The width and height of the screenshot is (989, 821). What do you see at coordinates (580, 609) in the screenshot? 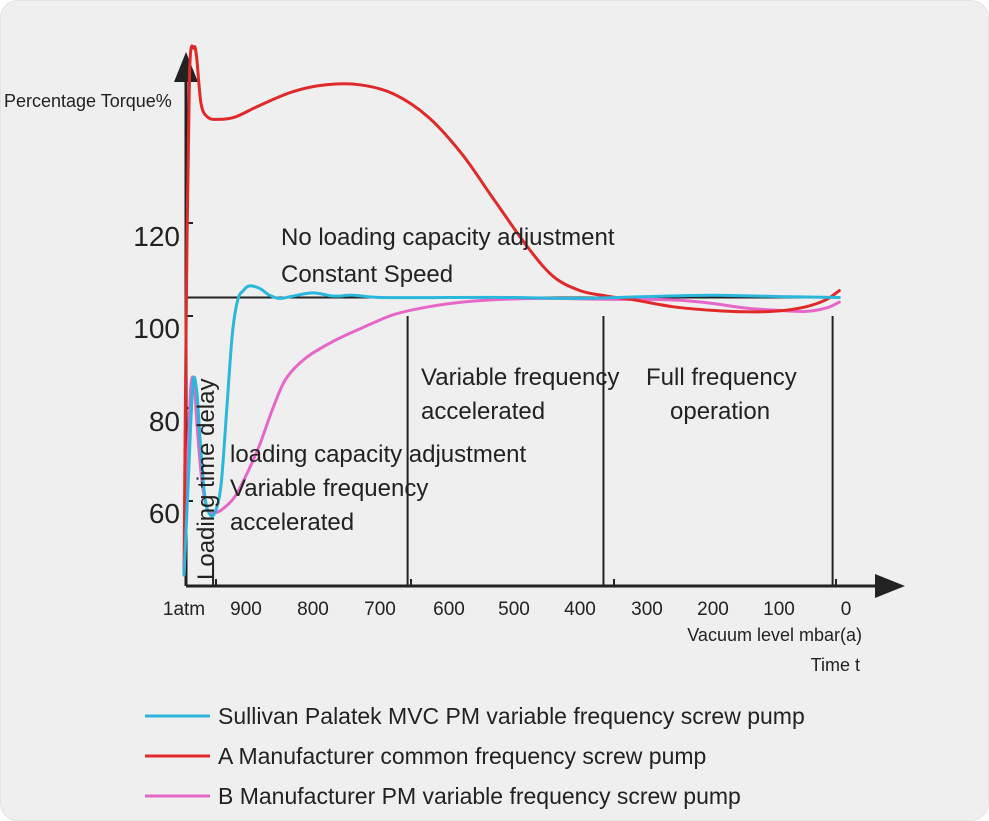
I see `x-tick-label-400: 400` at bounding box center [580, 609].